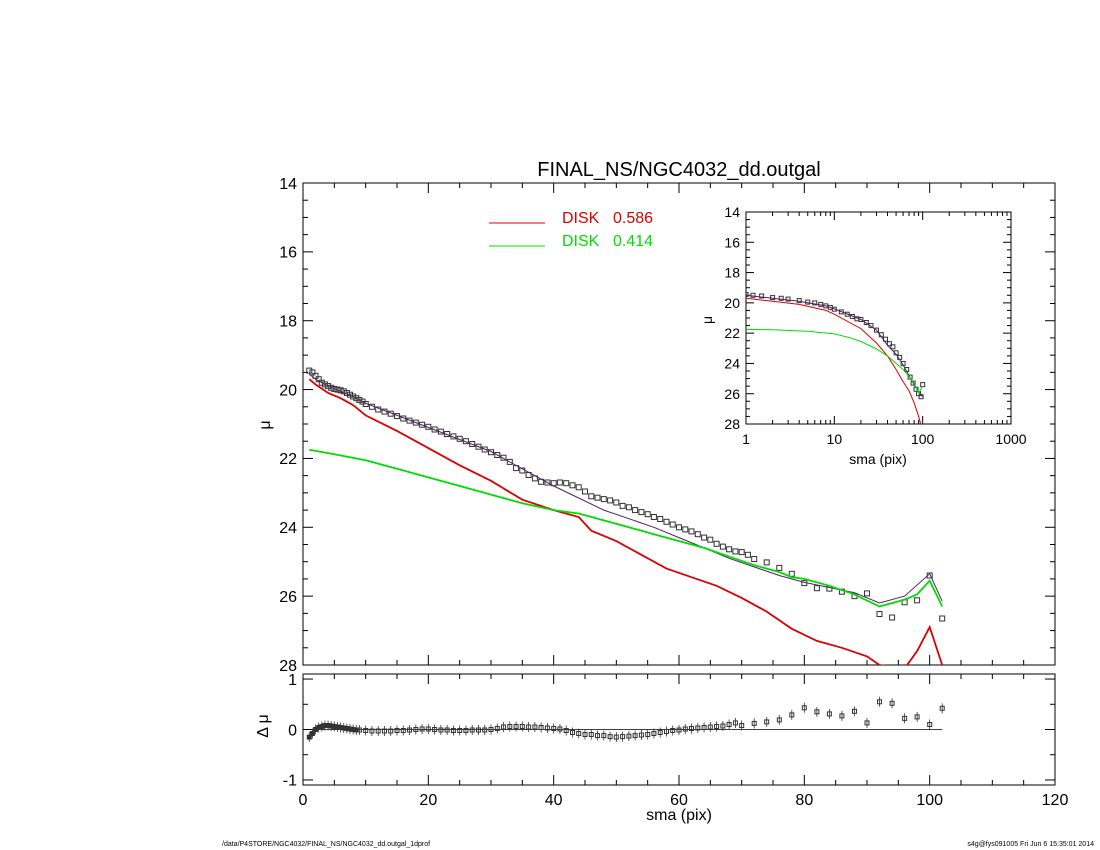  What do you see at coordinates (312, 734) in the screenshot?
I see `residual-point` at bounding box center [312, 734].